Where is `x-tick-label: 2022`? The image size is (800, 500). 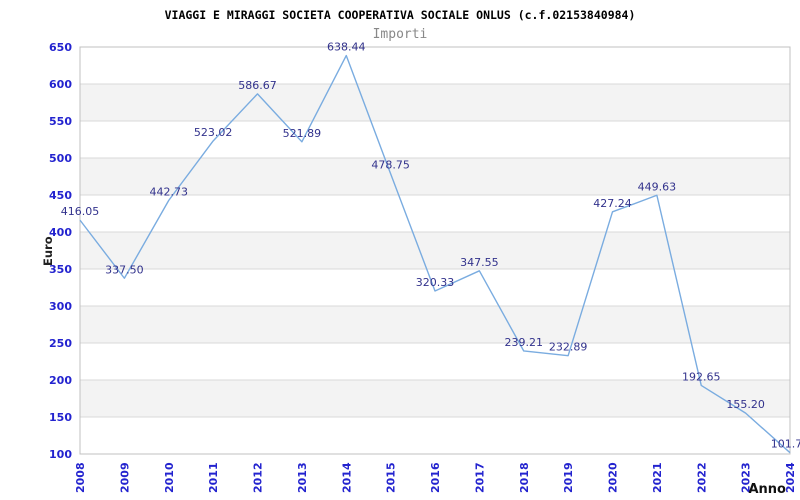 x-tick-label: 2022 is located at coordinates (701, 477).